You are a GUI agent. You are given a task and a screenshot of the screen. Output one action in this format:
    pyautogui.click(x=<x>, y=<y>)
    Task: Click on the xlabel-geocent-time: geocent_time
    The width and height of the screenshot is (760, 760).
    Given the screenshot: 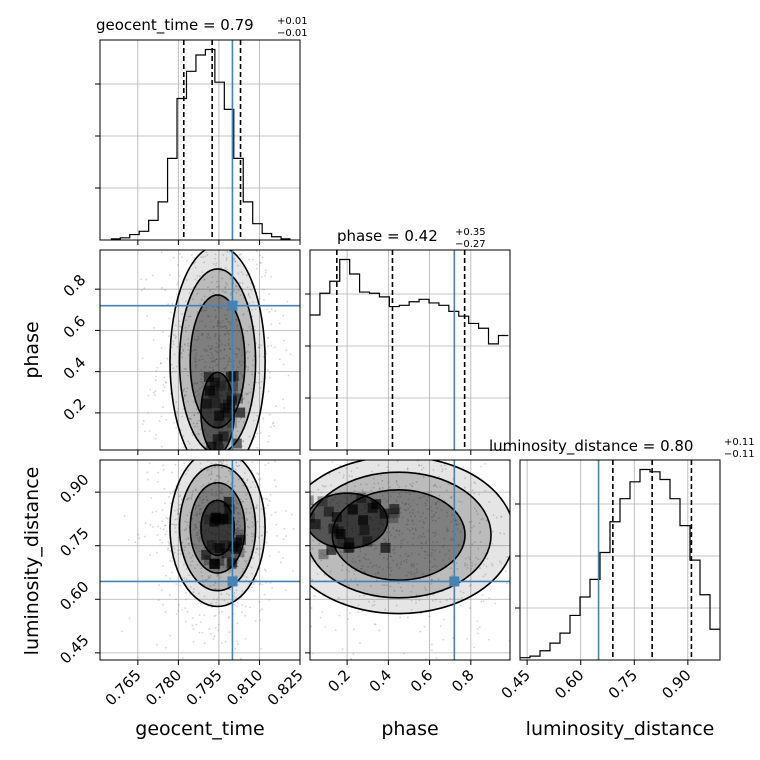 What is the action you would take?
    pyautogui.click(x=199, y=729)
    